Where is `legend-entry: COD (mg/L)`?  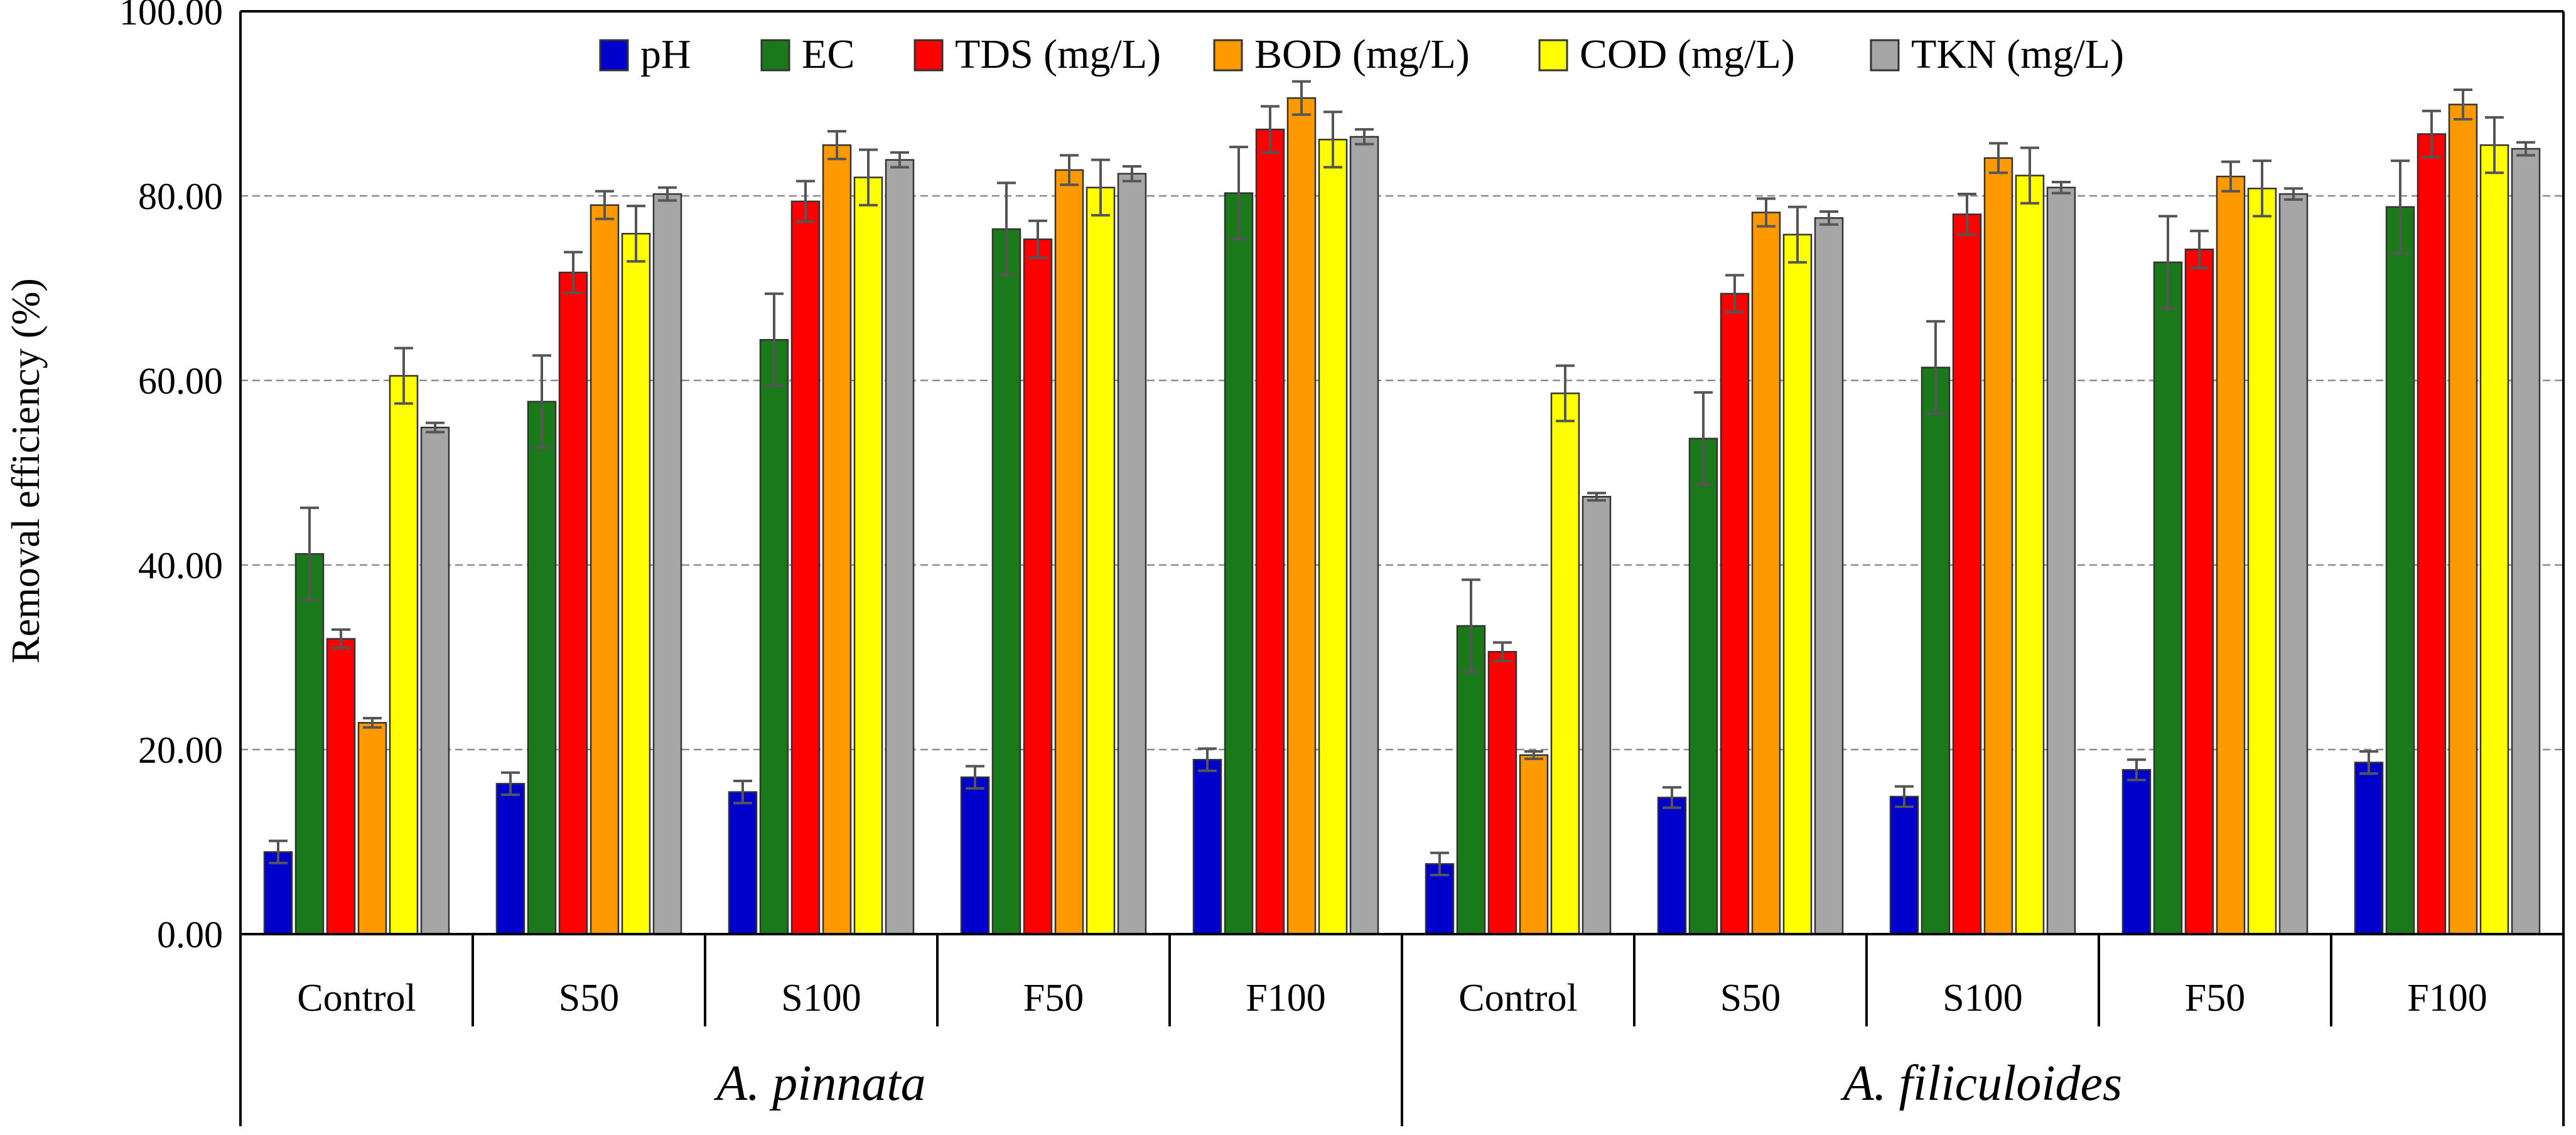 legend-entry: COD (mg/L) is located at coordinates (1666, 54).